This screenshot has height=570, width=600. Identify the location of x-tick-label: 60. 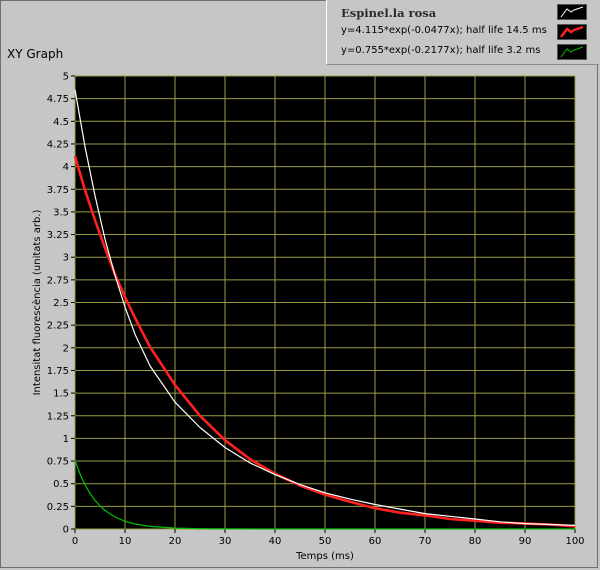
(375, 541).